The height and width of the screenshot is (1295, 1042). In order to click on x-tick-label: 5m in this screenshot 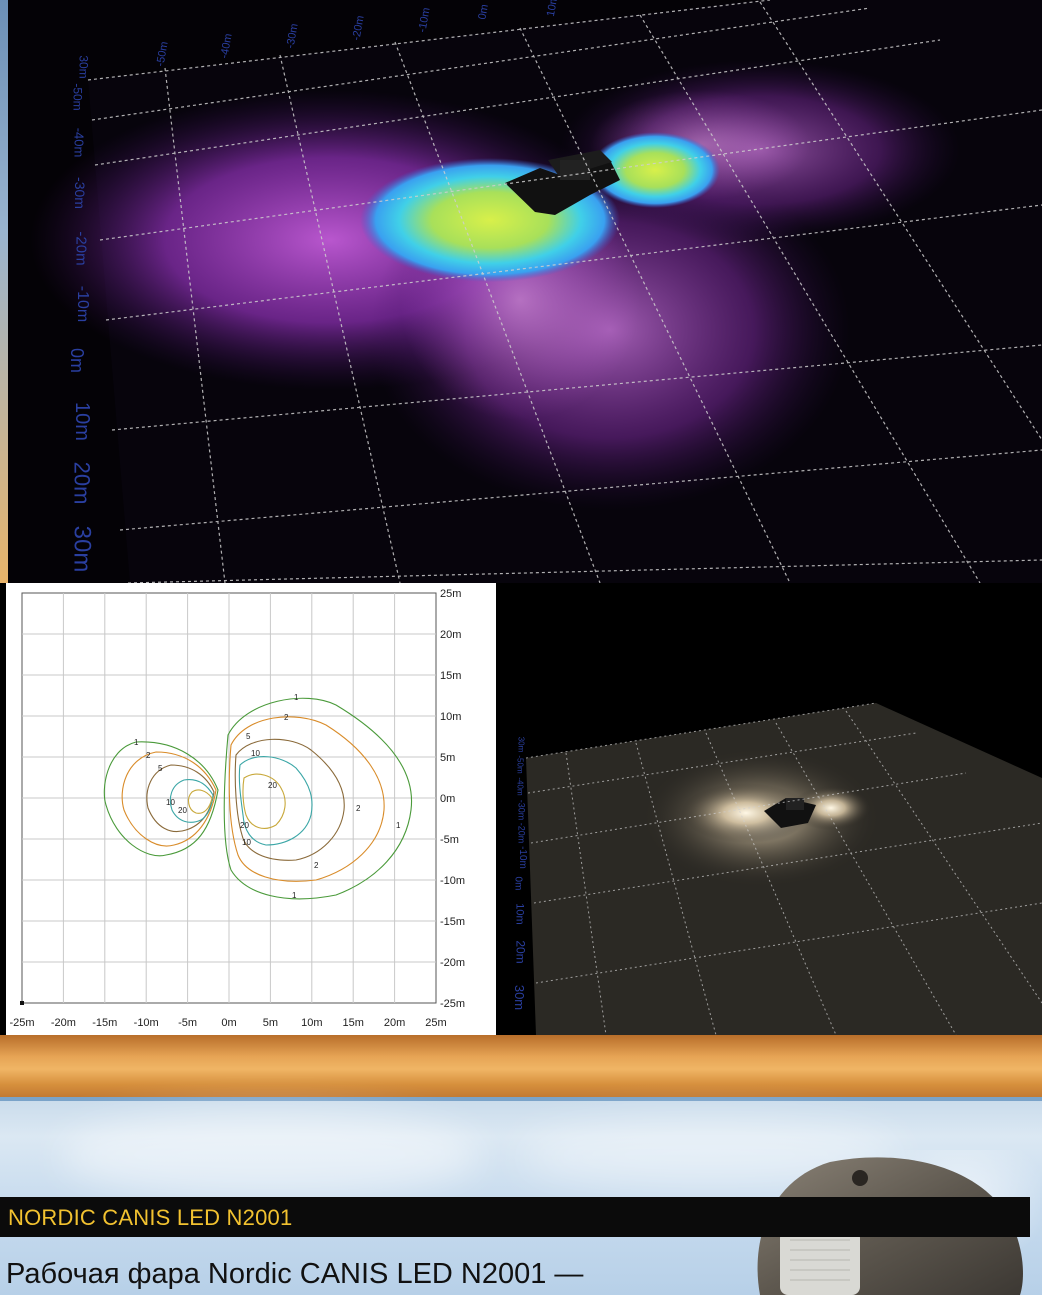, I will do `click(270, 1023)`.